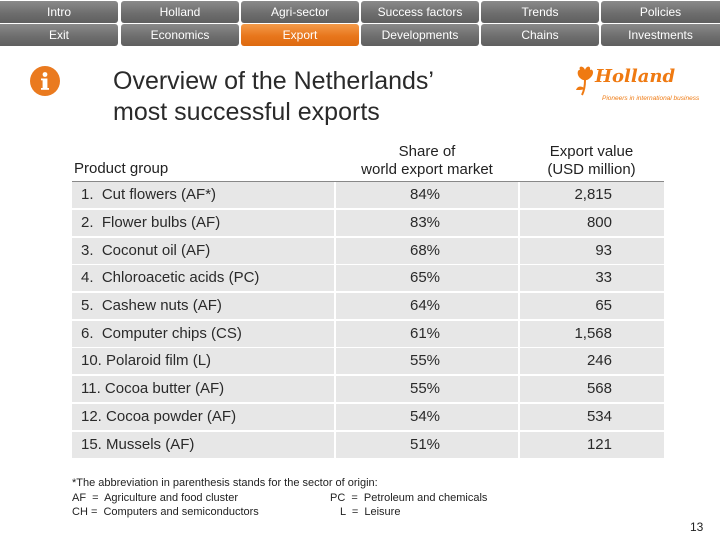 The height and width of the screenshot is (540, 720). What do you see at coordinates (368, 181) in the screenshot?
I see `header-divider` at bounding box center [368, 181].